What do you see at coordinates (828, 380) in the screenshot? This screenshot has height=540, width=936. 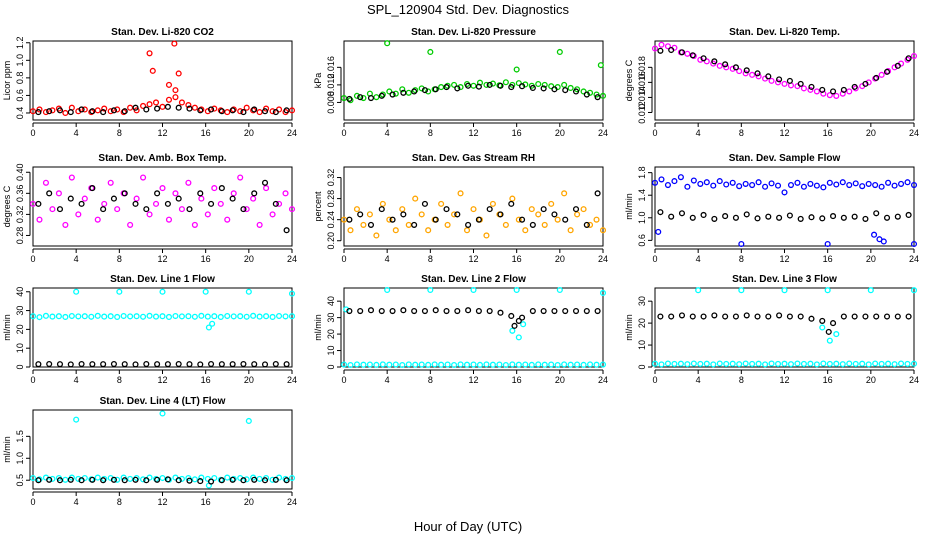 I see `x-tick-label: 16` at bounding box center [828, 380].